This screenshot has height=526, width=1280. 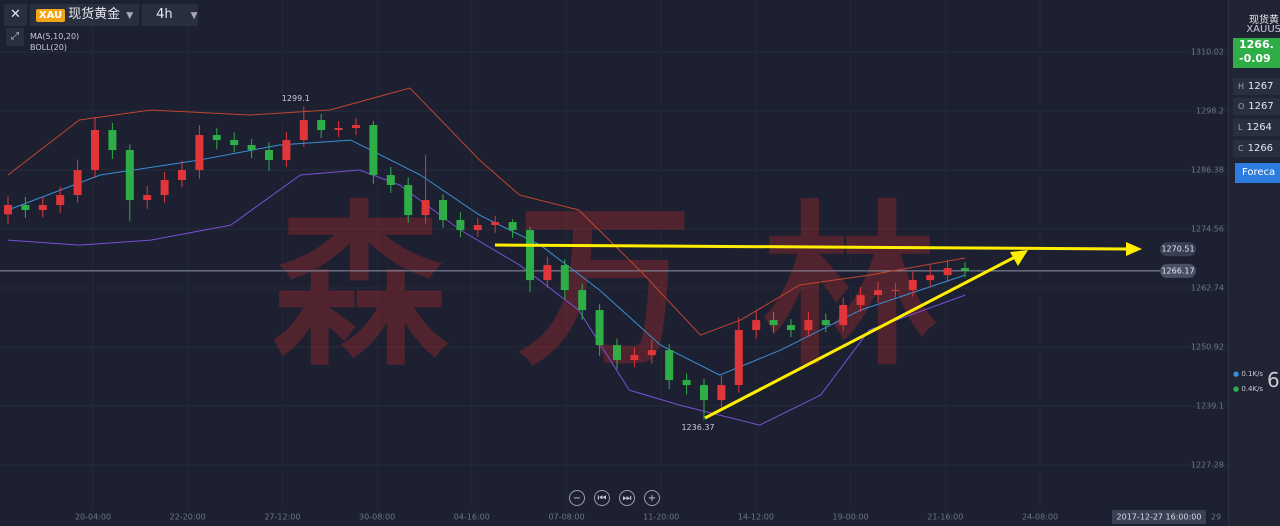 I want to click on instrument-symbol: XAUUS, so click(x=1263, y=29).